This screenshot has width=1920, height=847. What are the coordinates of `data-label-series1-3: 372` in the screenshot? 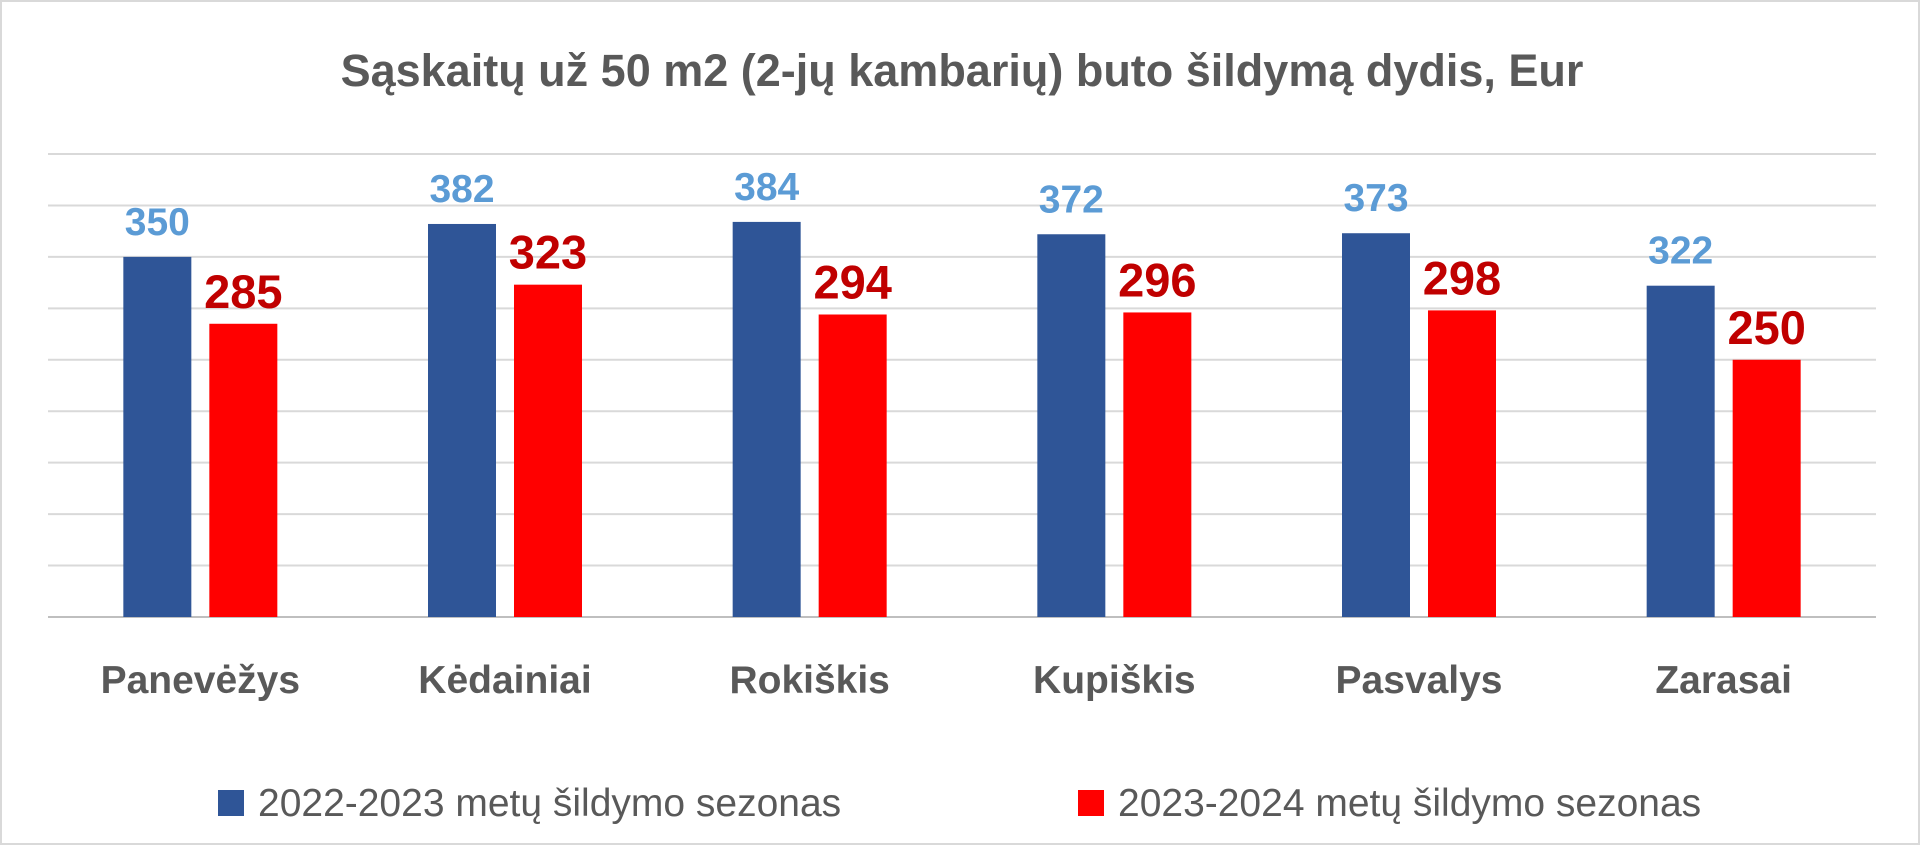 It's located at (1071, 199).